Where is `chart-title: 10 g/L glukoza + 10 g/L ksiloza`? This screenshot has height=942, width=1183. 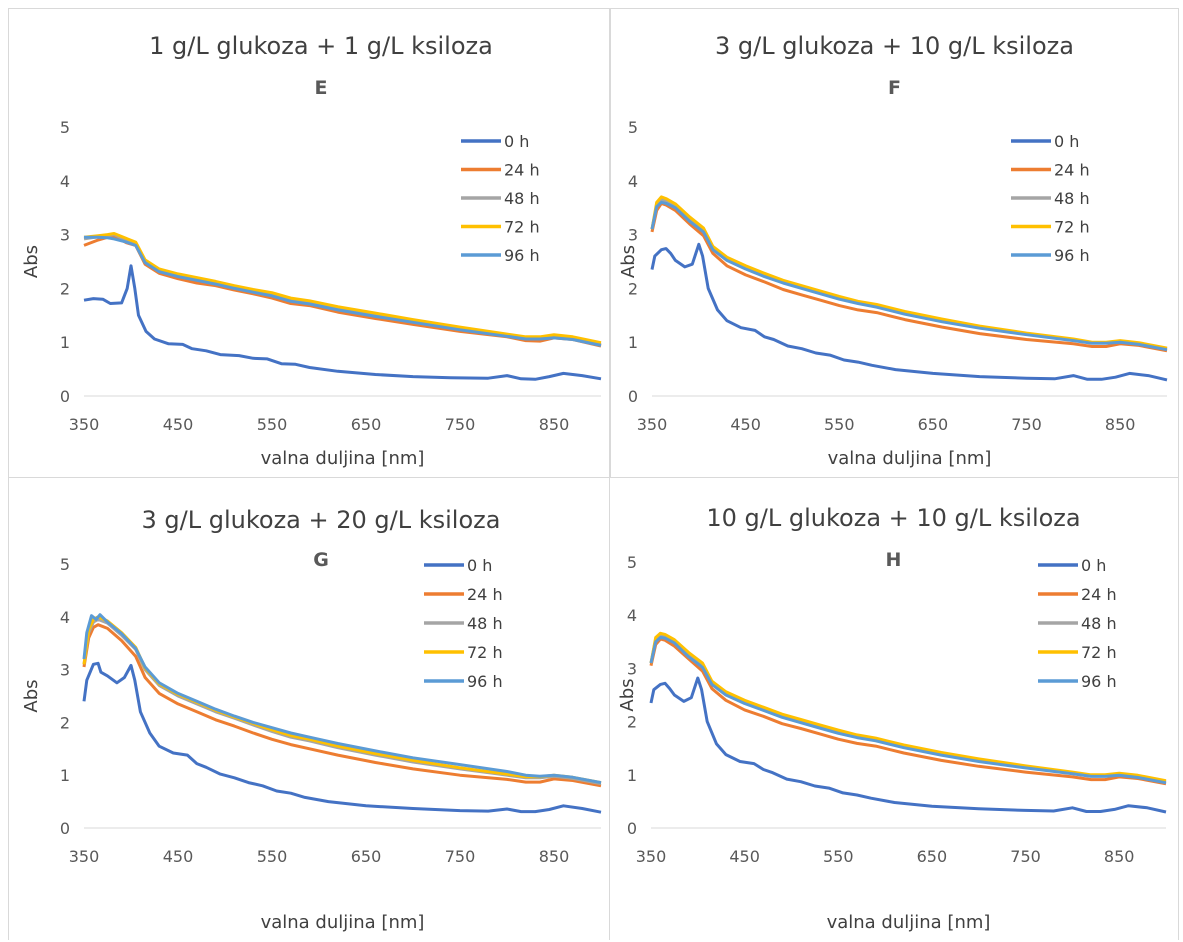
chart-title: 10 g/L glukoza + 10 g/L ksiloza is located at coordinates (893, 518).